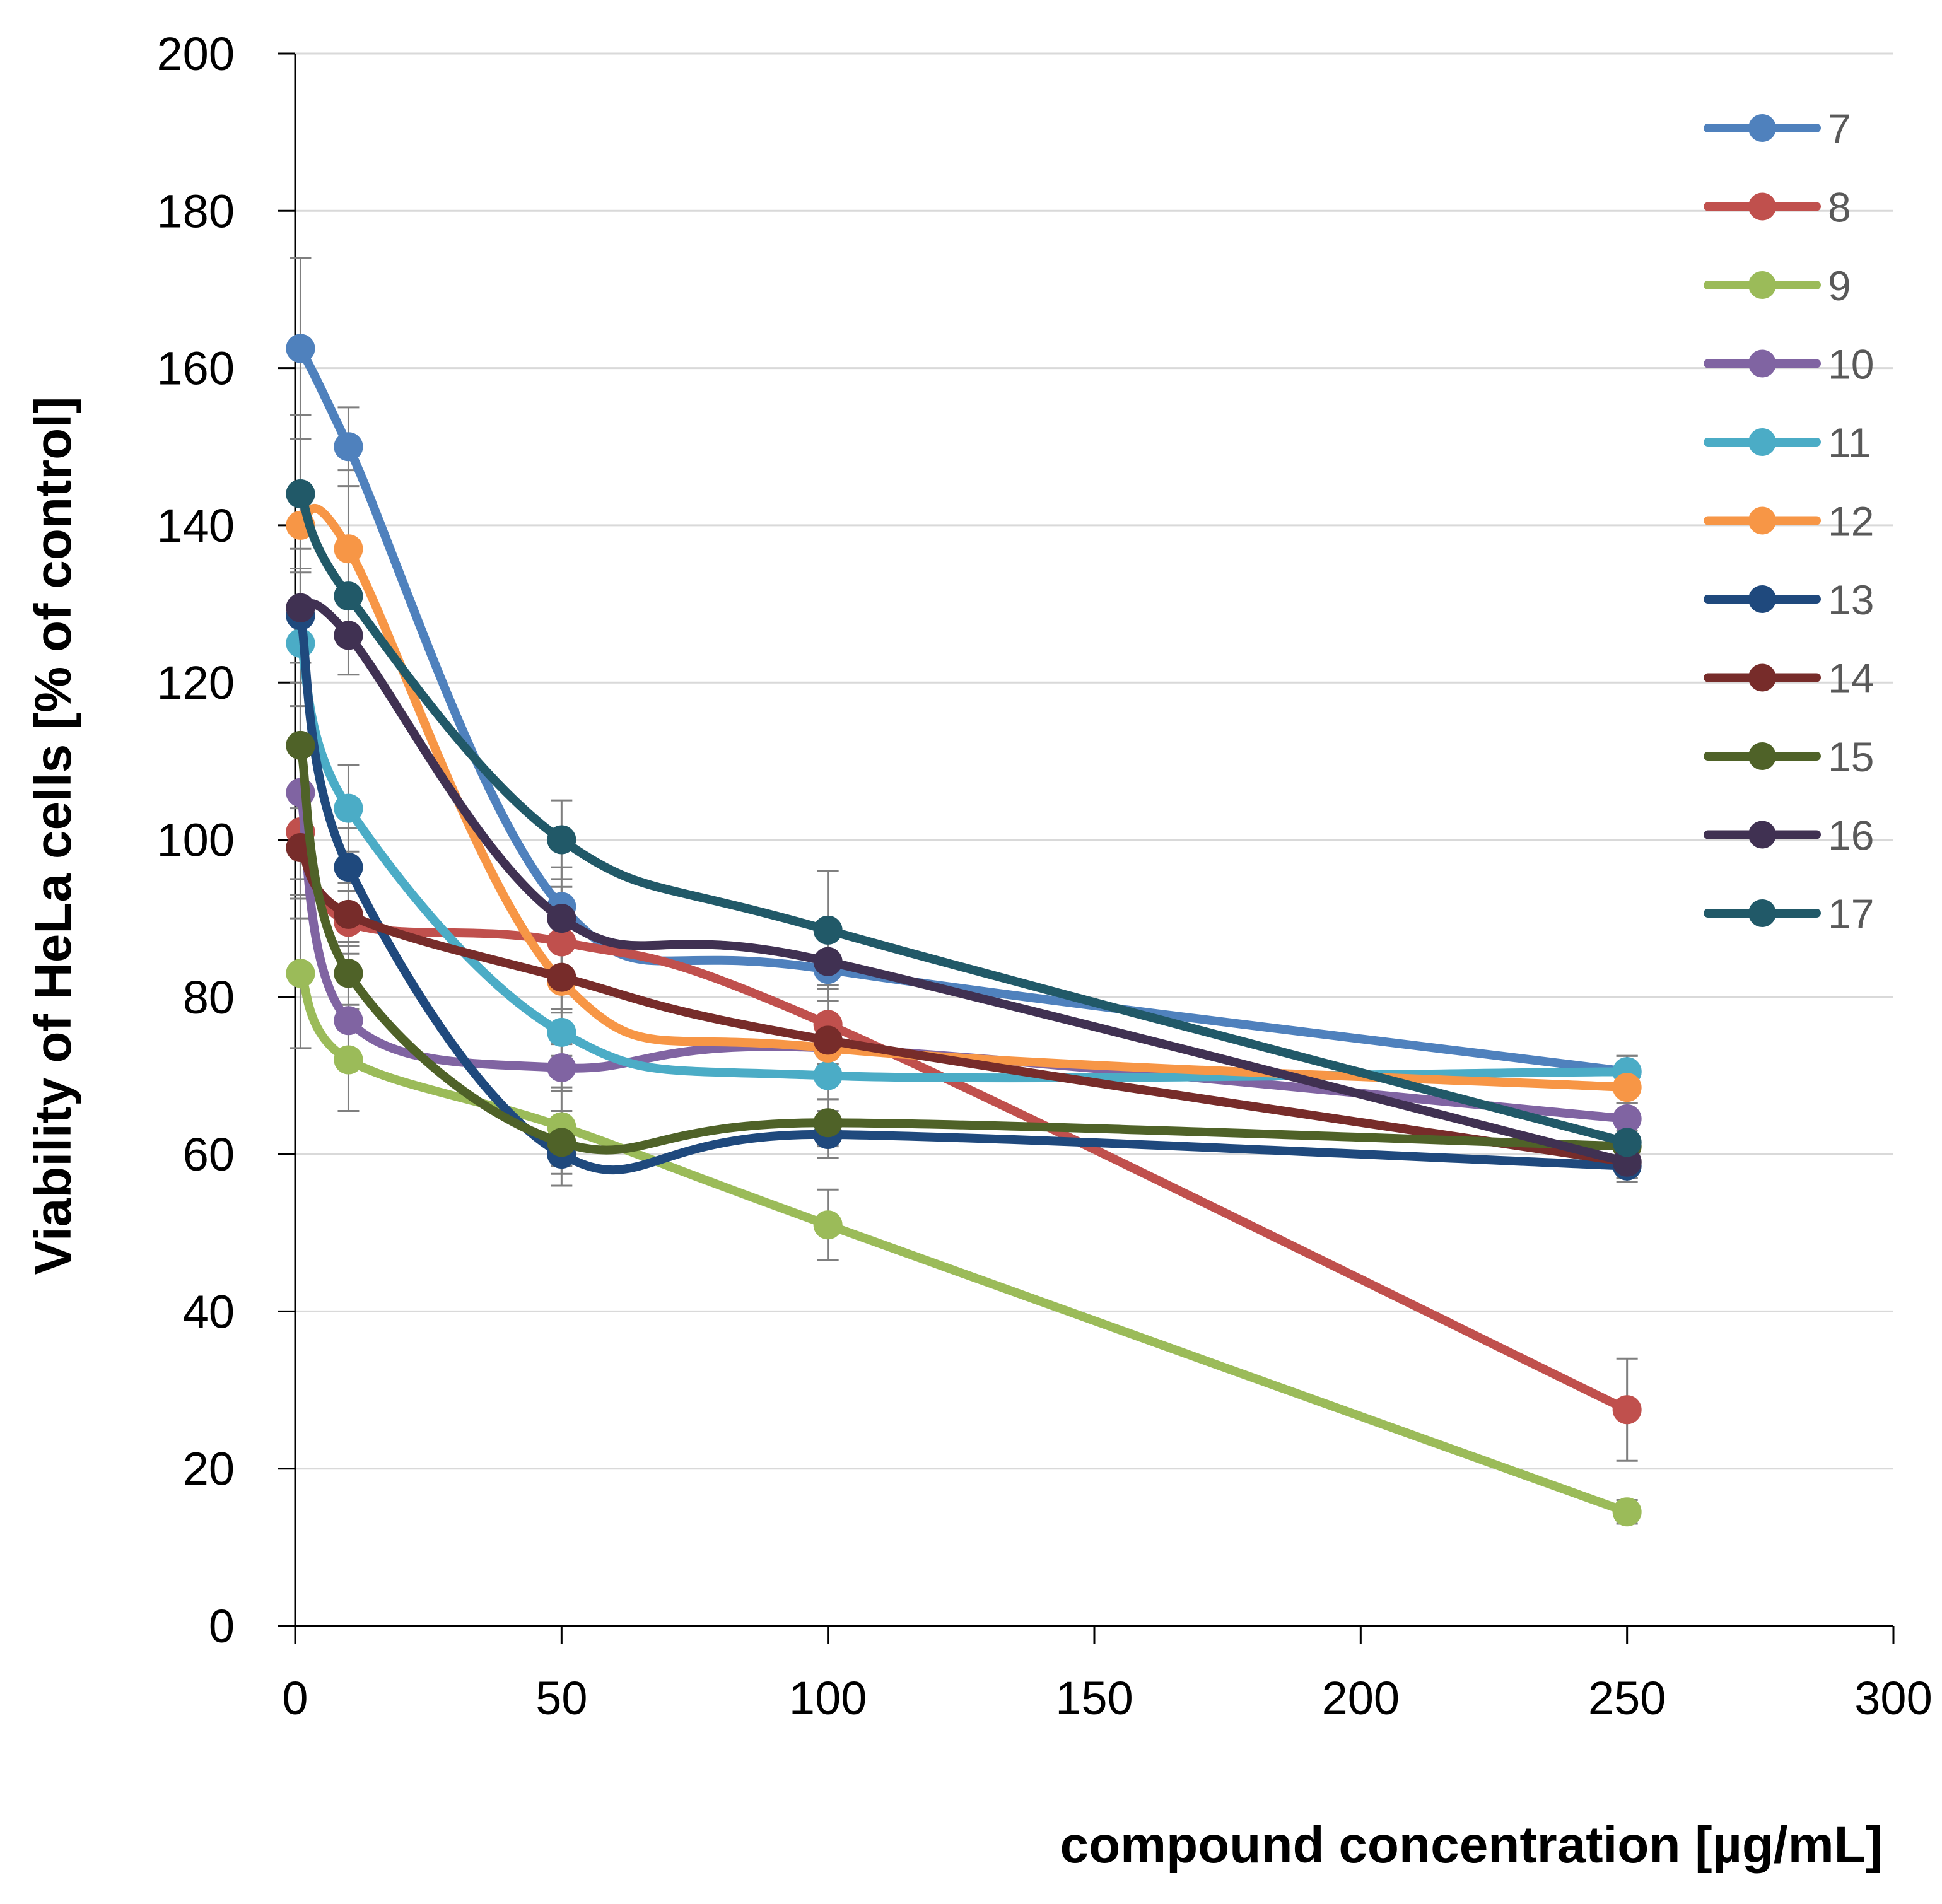  What do you see at coordinates (1789, 599) in the screenshot?
I see `legend-item-13: 13` at bounding box center [1789, 599].